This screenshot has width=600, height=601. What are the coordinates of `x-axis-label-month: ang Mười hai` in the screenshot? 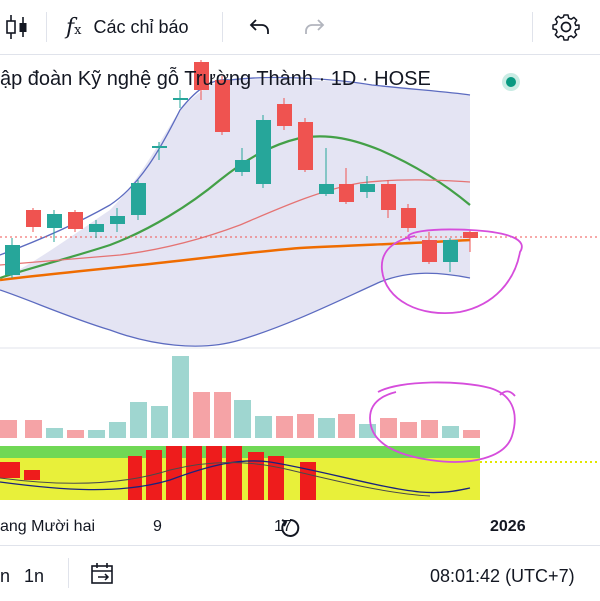 It's located at (48, 526).